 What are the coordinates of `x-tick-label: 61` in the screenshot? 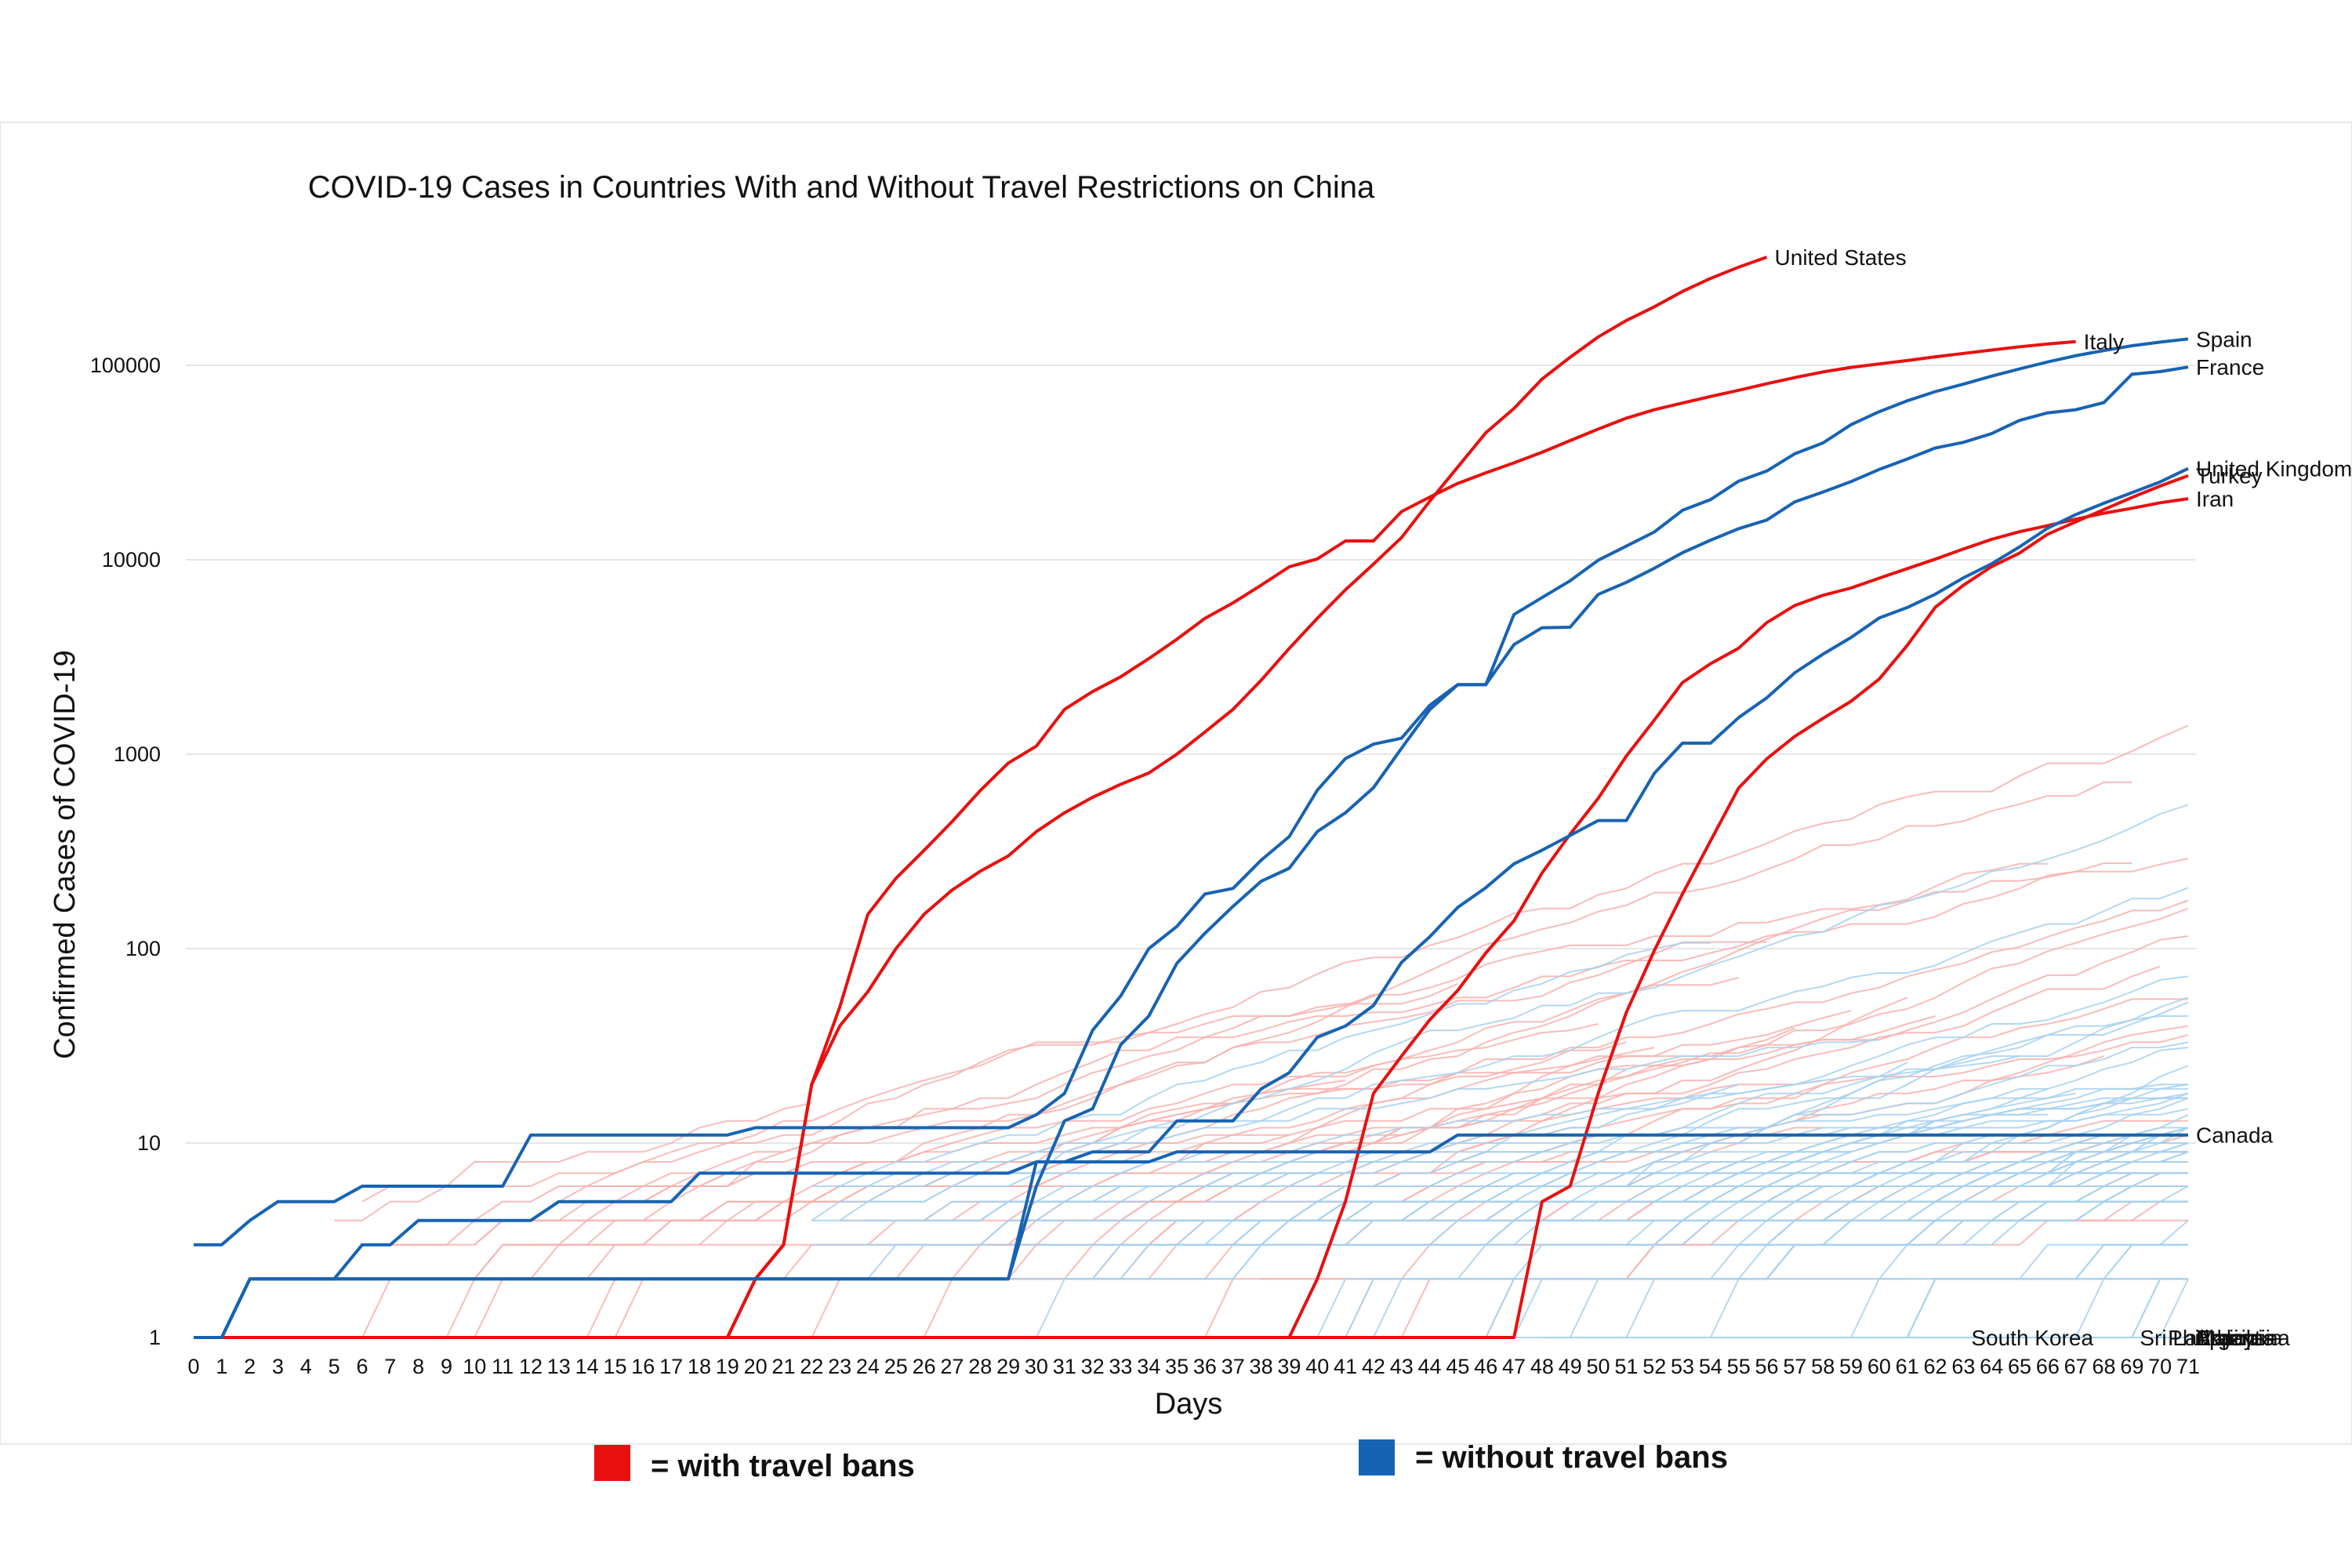 It's located at (1907, 1366).